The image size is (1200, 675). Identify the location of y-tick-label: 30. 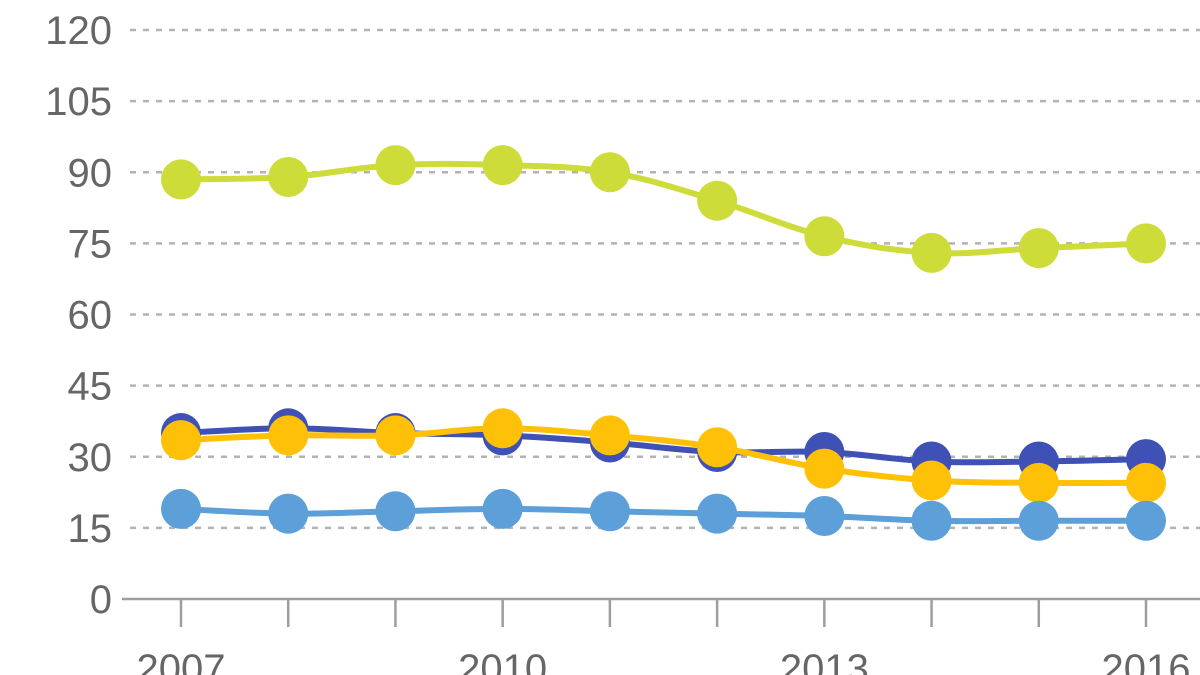
(90, 458).